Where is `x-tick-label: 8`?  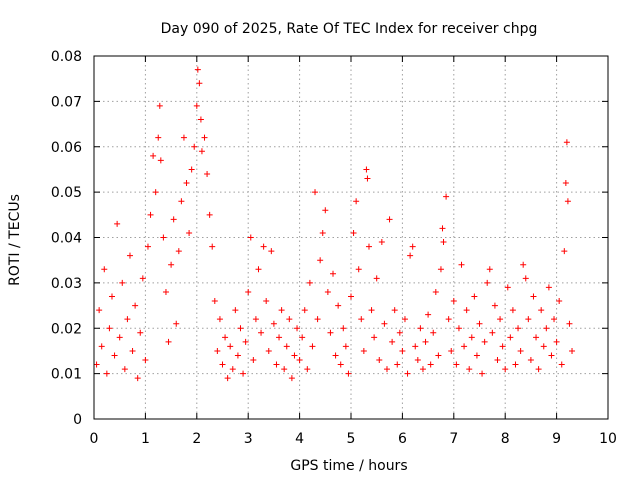 x-tick-label: 8 is located at coordinates (505, 439).